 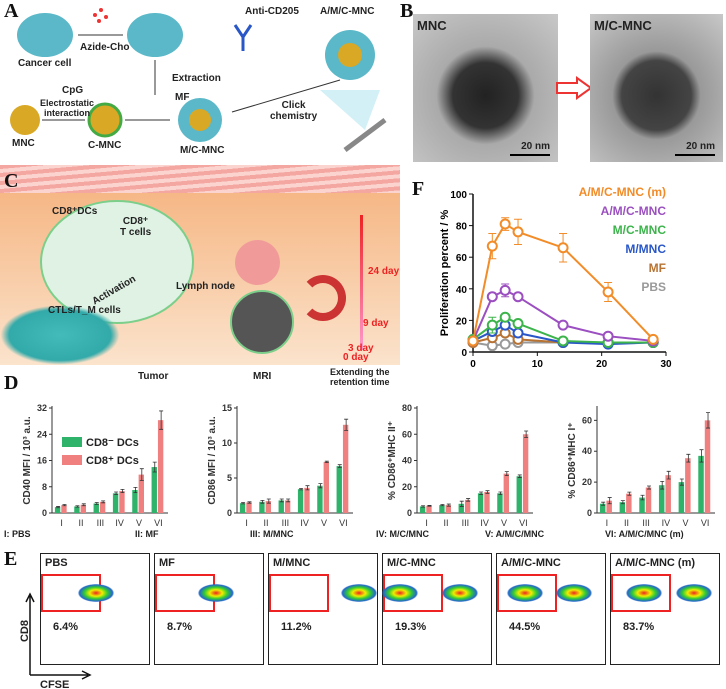 I want to click on mnc-icon, so click(x=25, y=120).